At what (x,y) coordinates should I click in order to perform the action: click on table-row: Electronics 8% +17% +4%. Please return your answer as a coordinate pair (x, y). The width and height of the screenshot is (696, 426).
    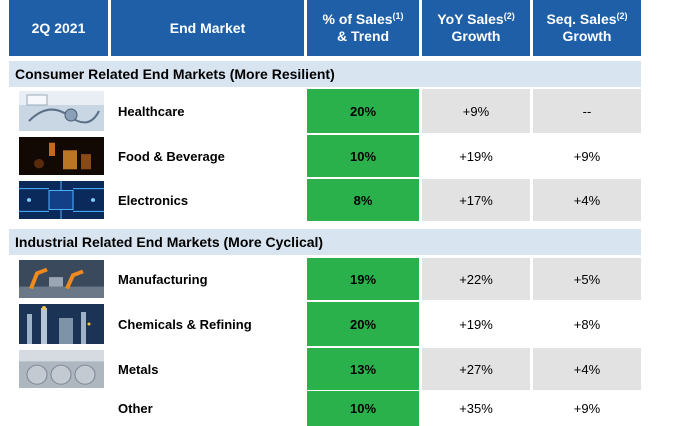
    Looking at the image, I should click on (348, 200).